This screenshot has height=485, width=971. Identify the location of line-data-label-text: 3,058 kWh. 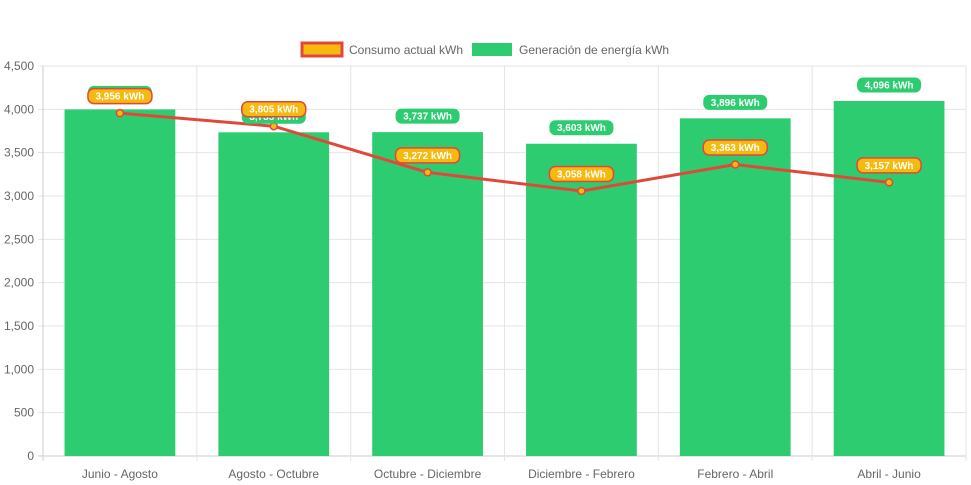
(581, 174).